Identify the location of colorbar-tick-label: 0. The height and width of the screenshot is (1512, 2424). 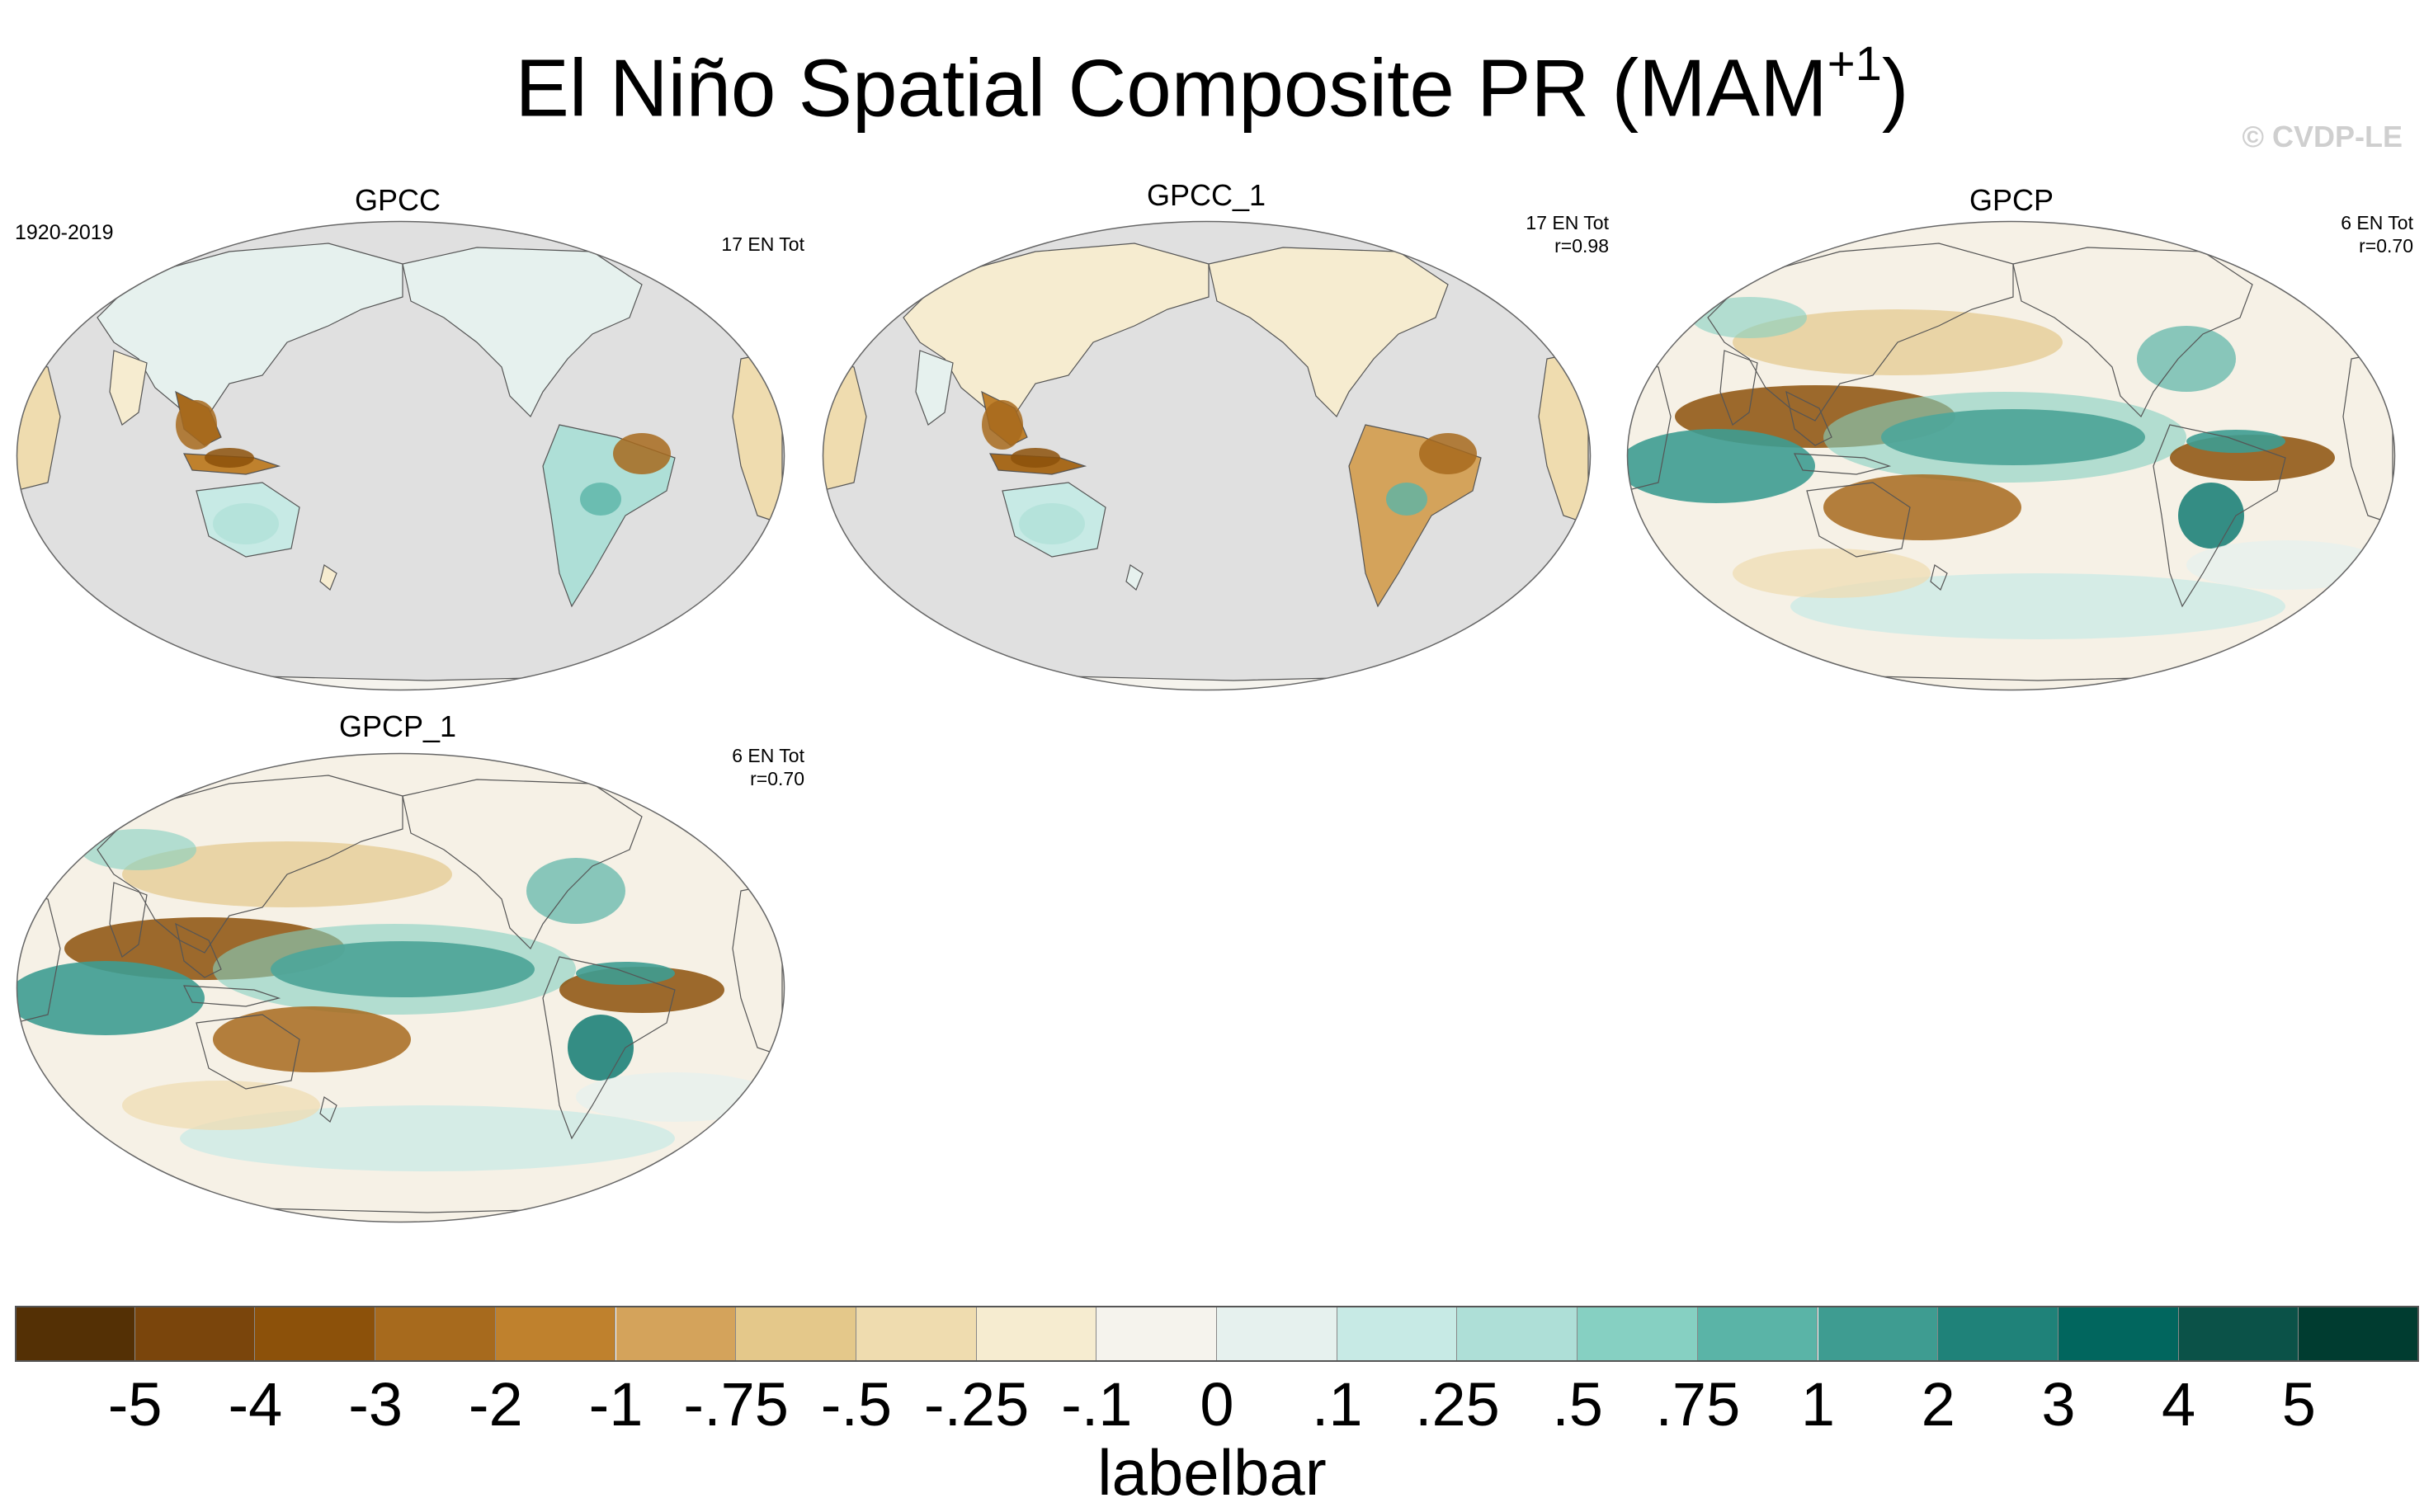
(1217, 1404).